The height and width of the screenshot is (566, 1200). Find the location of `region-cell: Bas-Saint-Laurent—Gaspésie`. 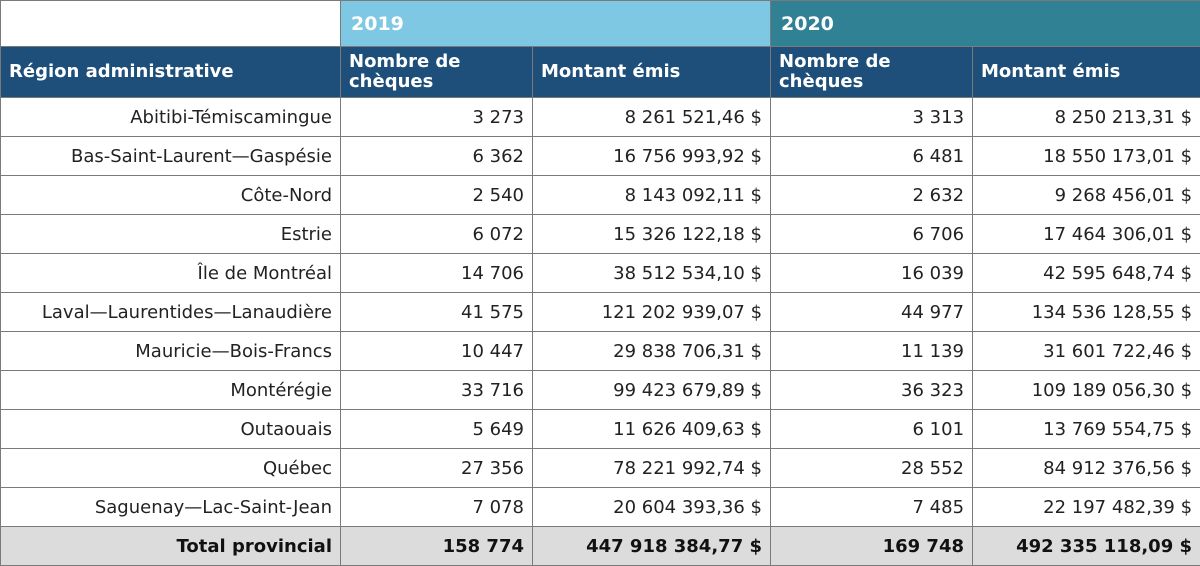

region-cell: Bas-Saint-Laurent—Gaspésie is located at coordinates (171, 156).